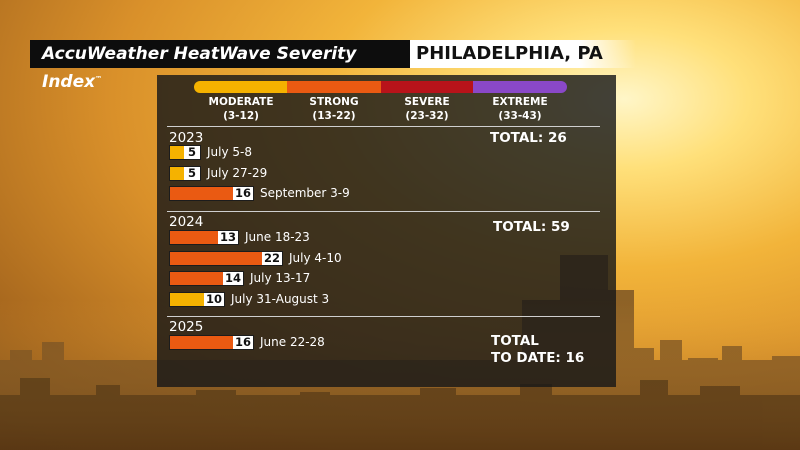 Image resolution: width=800 pixels, height=450 pixels. What do you see at coordinates (227, 237) in the screenshot?
I see `event-bar-value: 13` at bounding box center [227, 237].